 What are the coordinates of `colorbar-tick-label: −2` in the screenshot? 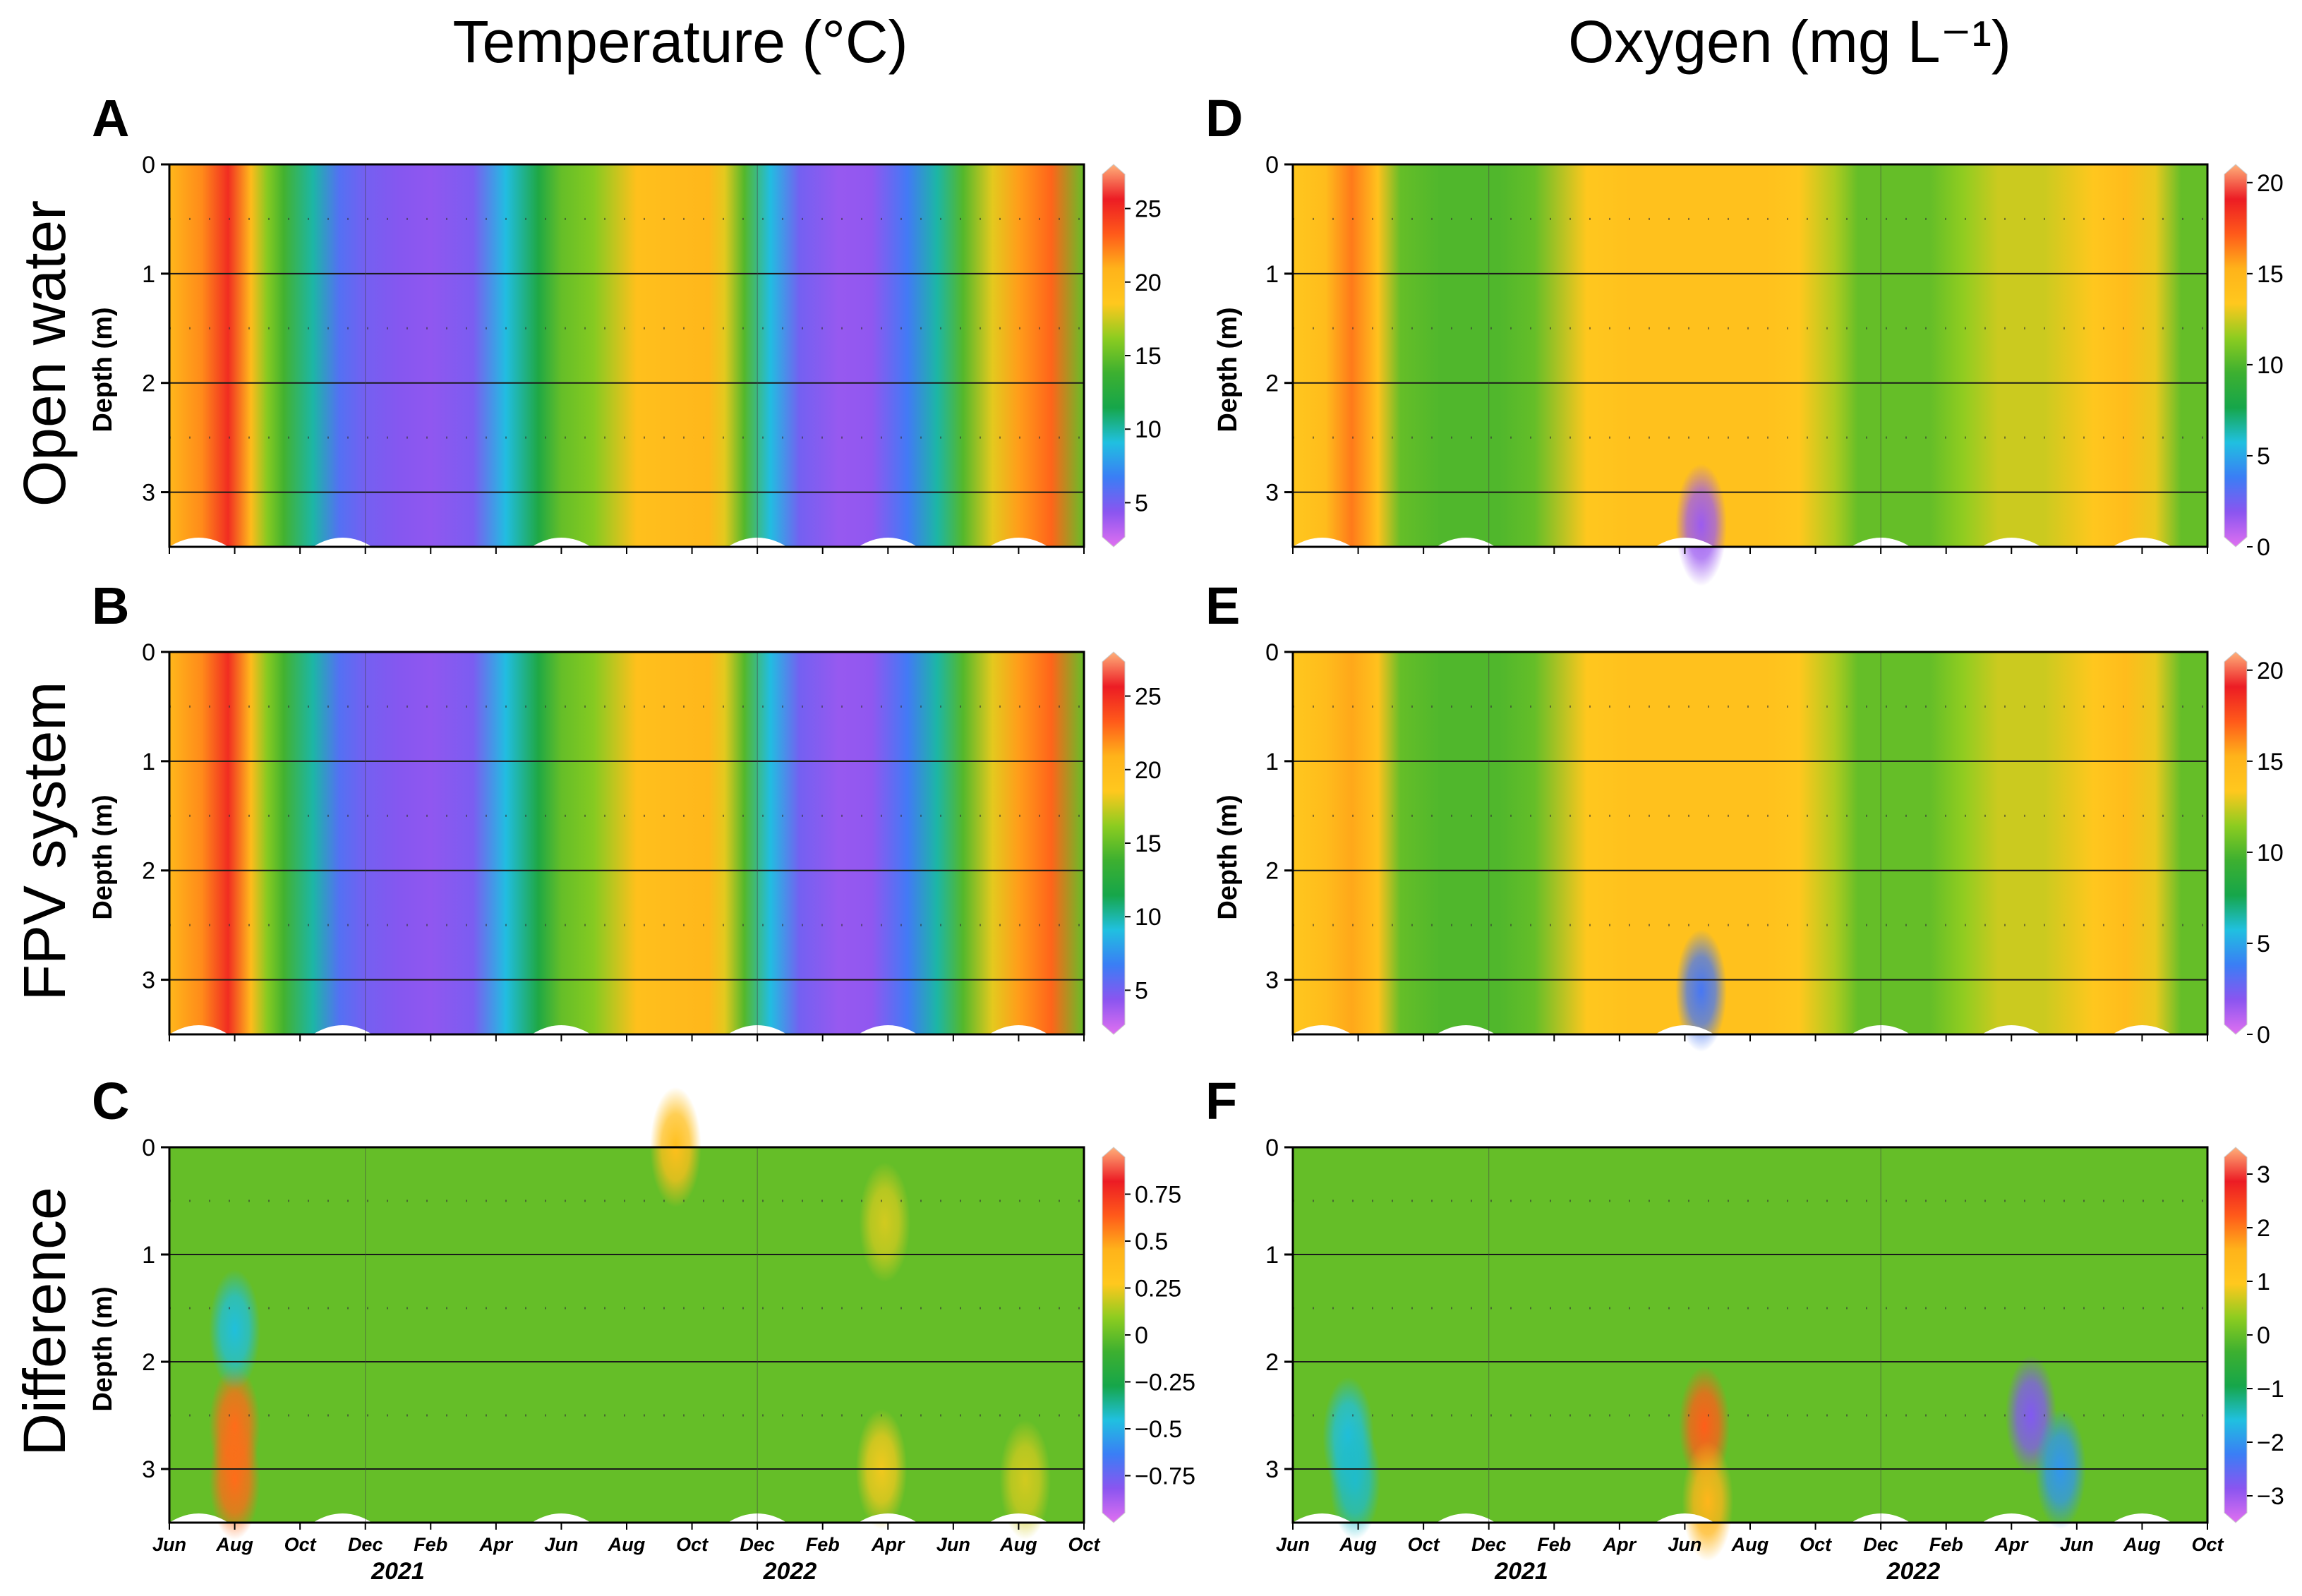 It's located at (2270, 1442).